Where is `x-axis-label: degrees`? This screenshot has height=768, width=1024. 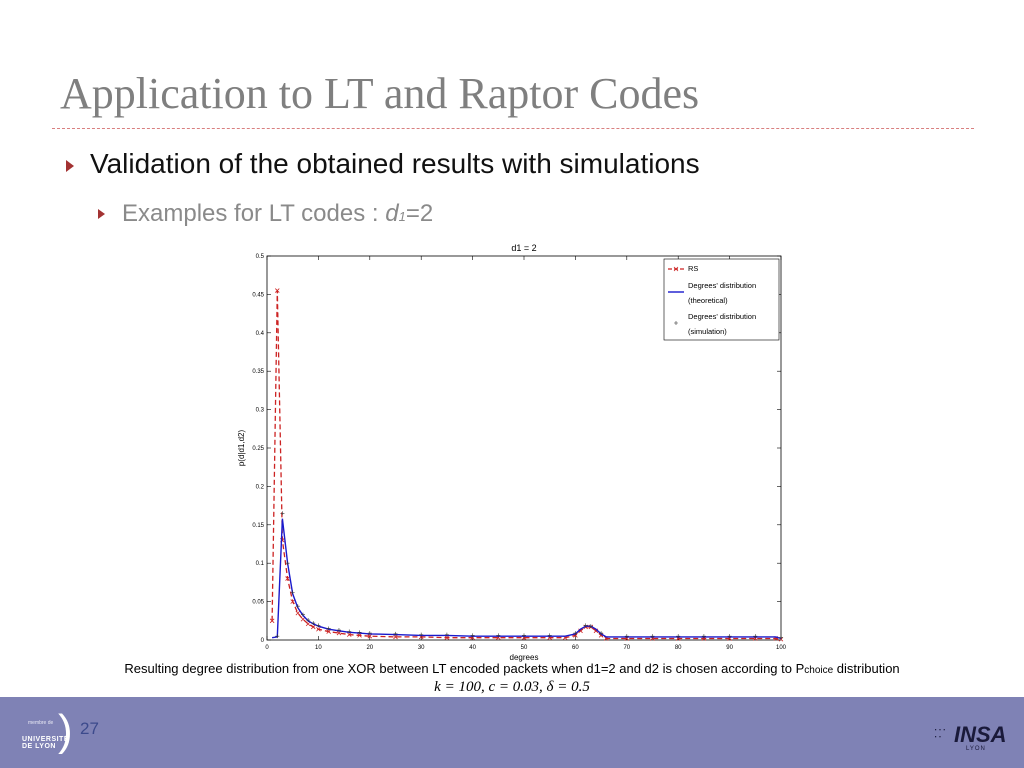 x-axis-label: degrees is located at coordinates (524, 657).